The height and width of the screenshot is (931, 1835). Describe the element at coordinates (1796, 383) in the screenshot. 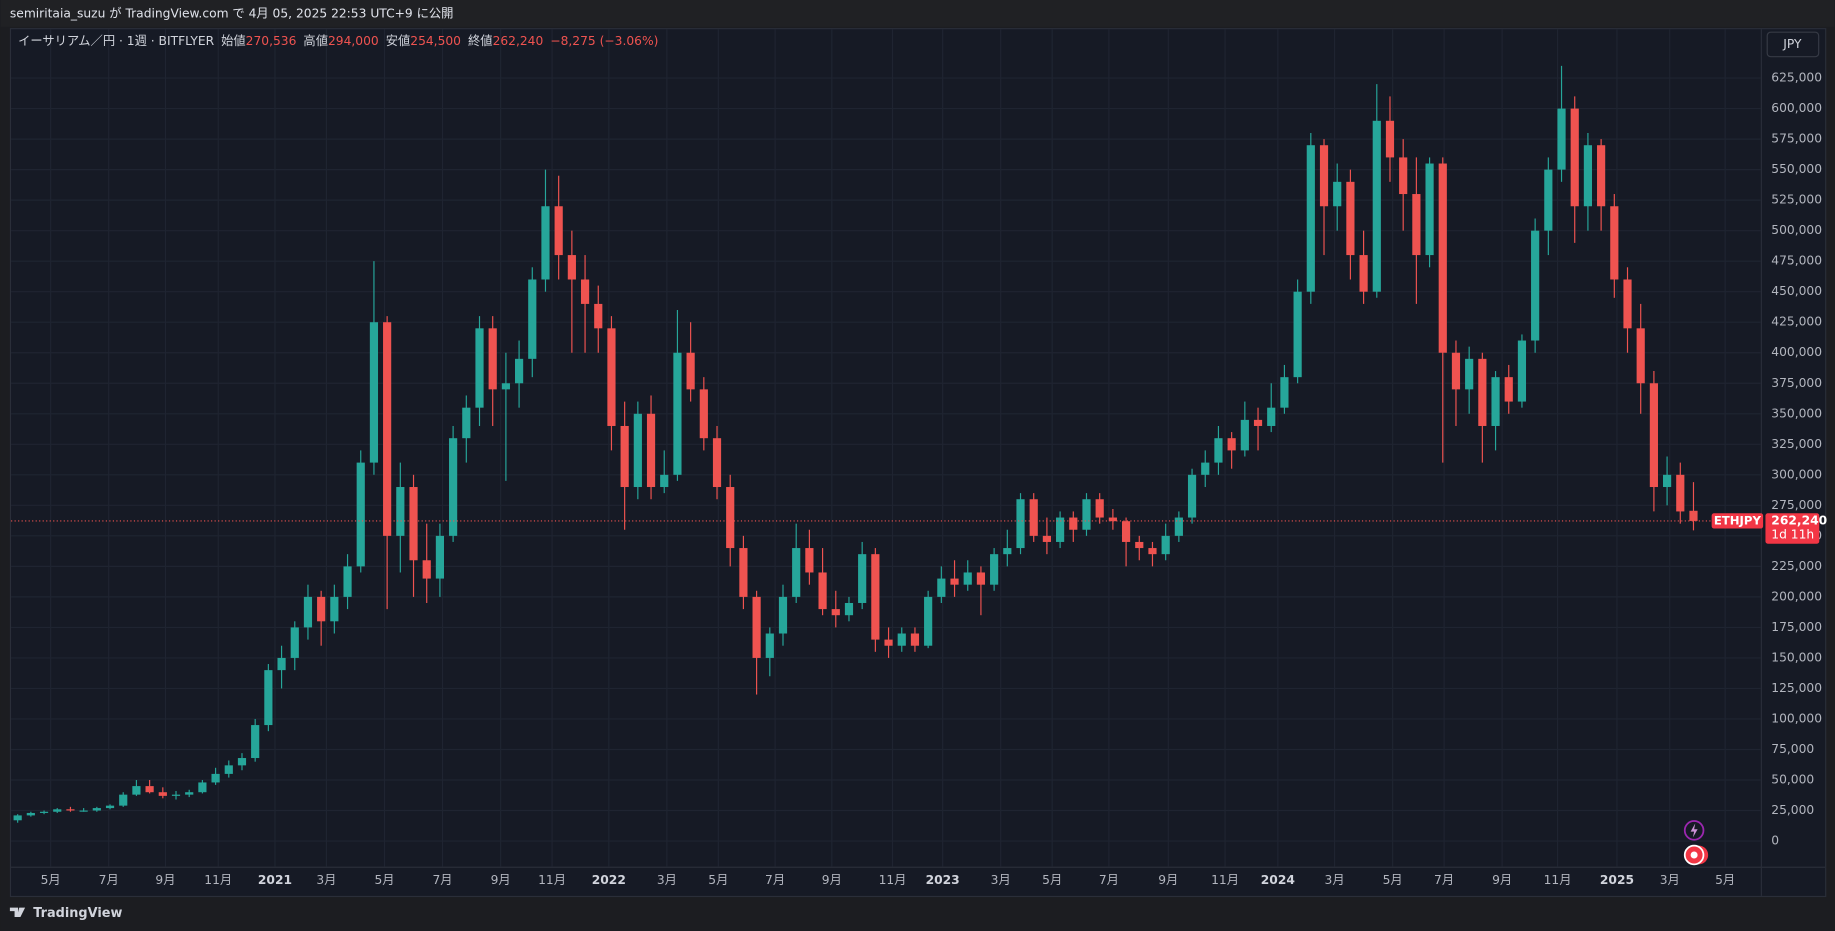

I see `y-tick-label: 375,000` at that location.